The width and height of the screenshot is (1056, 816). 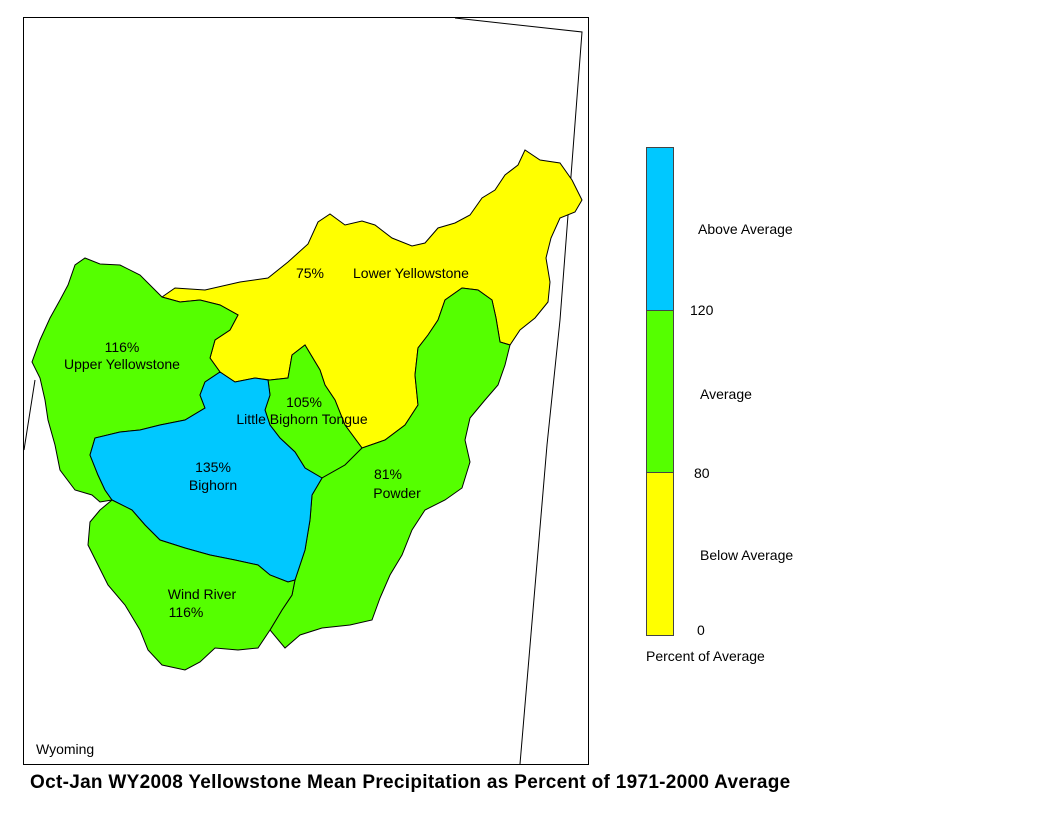 What do you see at coordinates (122, 347) in the screenshot?
I see `label-upper-yellowstone-percent: 116%` at bounding box center [122, 347].